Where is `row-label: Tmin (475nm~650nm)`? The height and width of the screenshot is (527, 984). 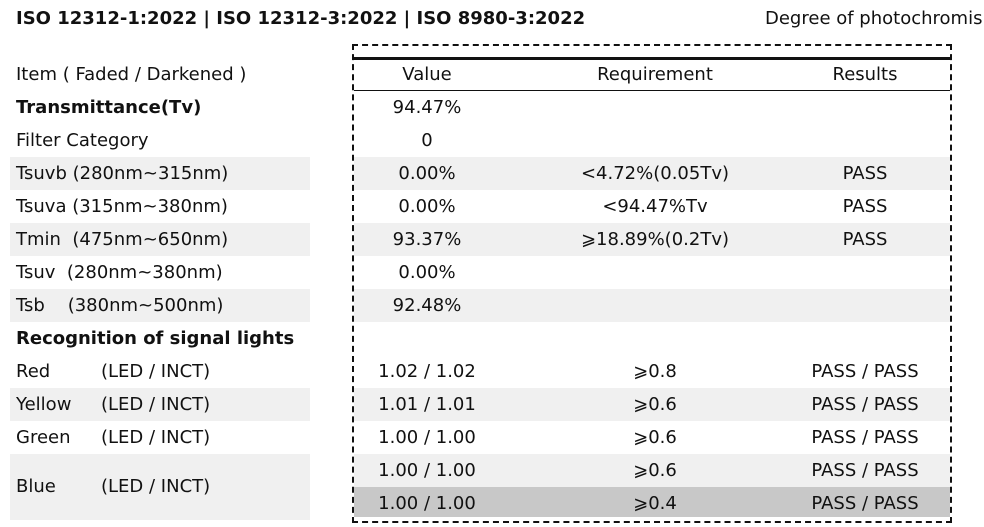
row-label: Tmin (475nm~650nm) is located at coordinates (122, 239).